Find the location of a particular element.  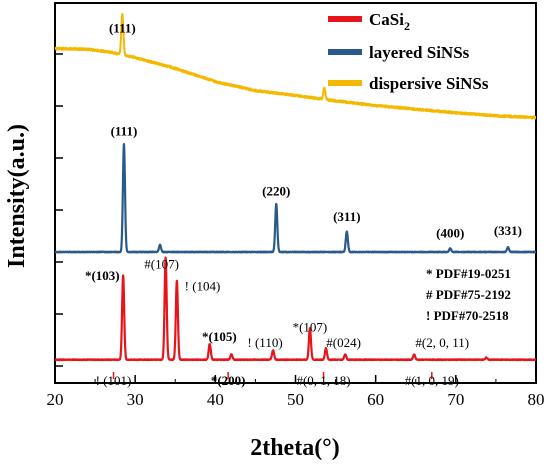

peak-label: (311) is located at coordinates (346, 216).